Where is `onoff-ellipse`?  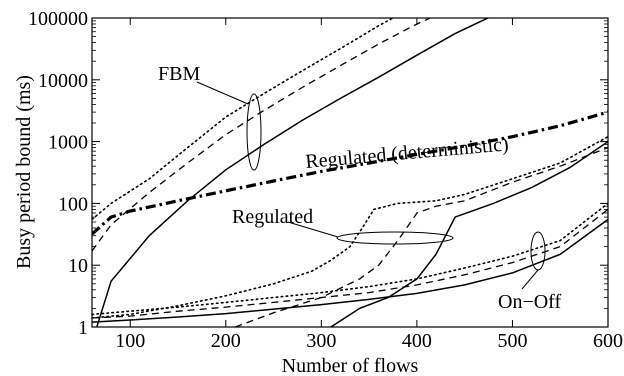
onoff-ellipse is located at coordinates (538, 251).